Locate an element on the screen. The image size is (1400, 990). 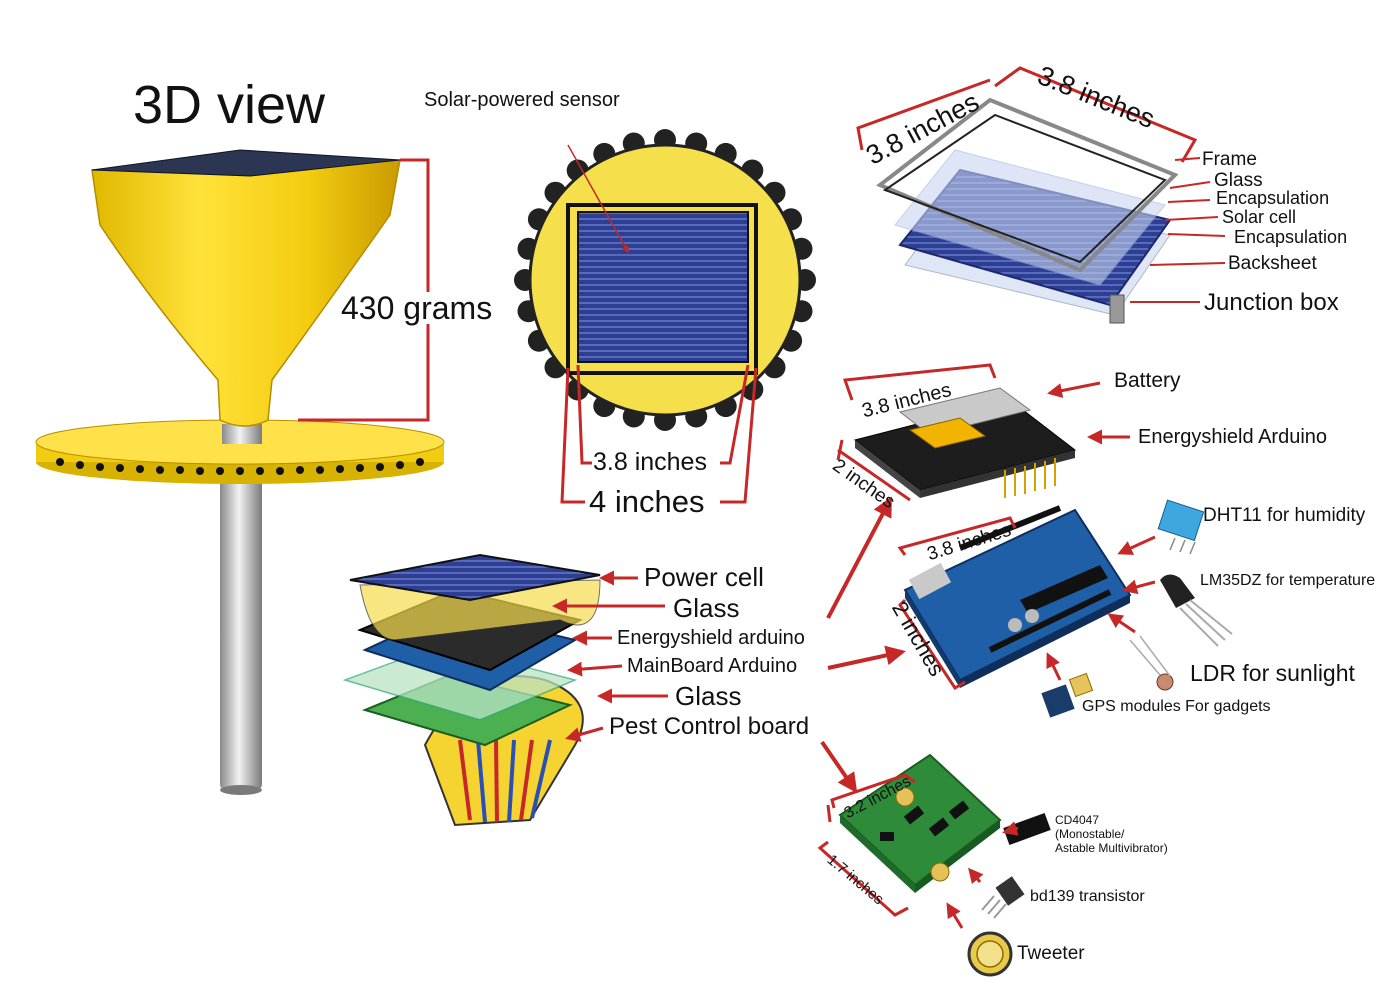
stack-layer-power-cell: Power cell is located at coordinates (704, 577).